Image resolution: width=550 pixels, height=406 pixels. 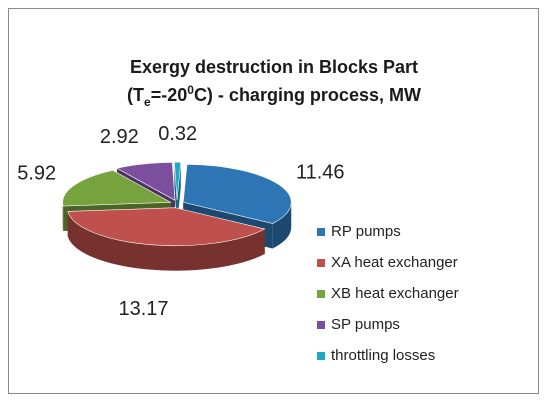 I want to click on title-open: (T, so click(x=135, y=95).